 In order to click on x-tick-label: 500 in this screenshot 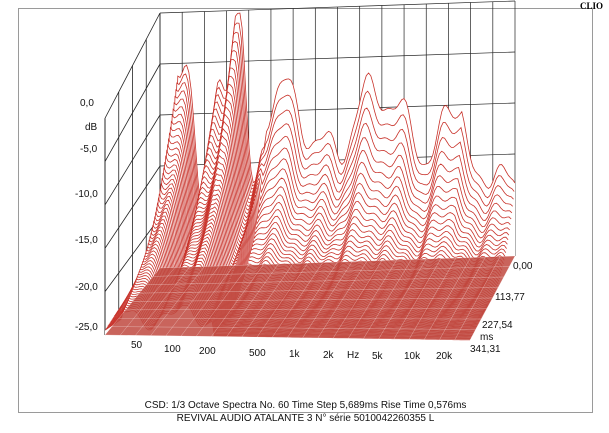, I will do `click(257, 353)`.